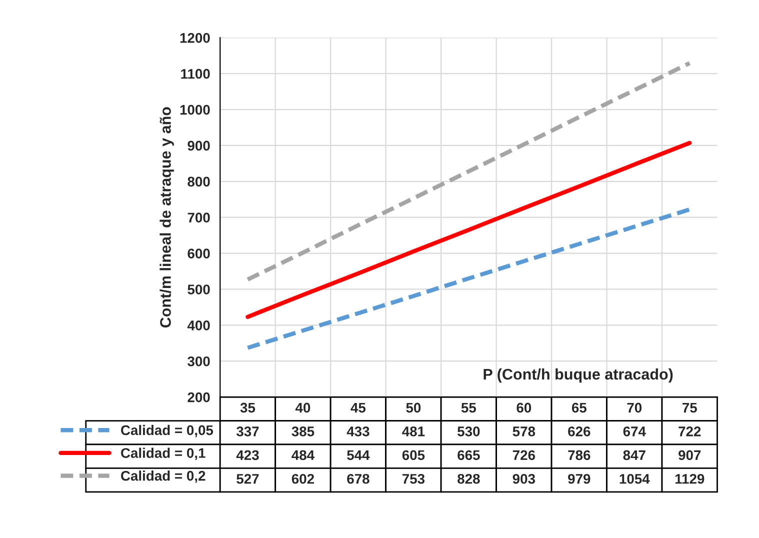 The height and width of the screenshot is (538, 759). What do you see at coordinates (689, 431) in the screenshot?
I see `data-label: 722` at bounding box center [689, 431].